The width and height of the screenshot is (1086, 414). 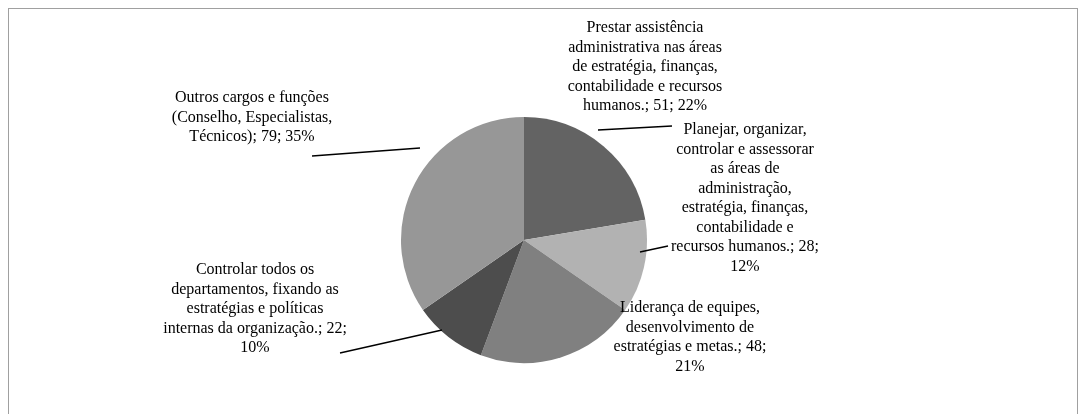 What do you see at coordinates (645, 66) in the screenshot?
I see `slice-label: Prestar assistência administrativa nas áreas de estratégia, finanças, contabilidade e recursos humanos.; 51; 22%` at bounding box center [645, 66].